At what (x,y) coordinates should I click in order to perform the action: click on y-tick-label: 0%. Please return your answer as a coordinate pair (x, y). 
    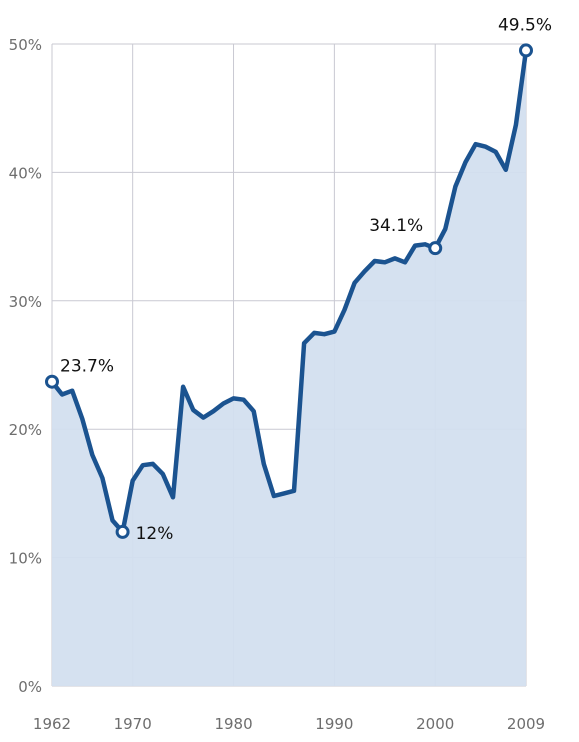
    Looking at the image, I should click on (30, 687).